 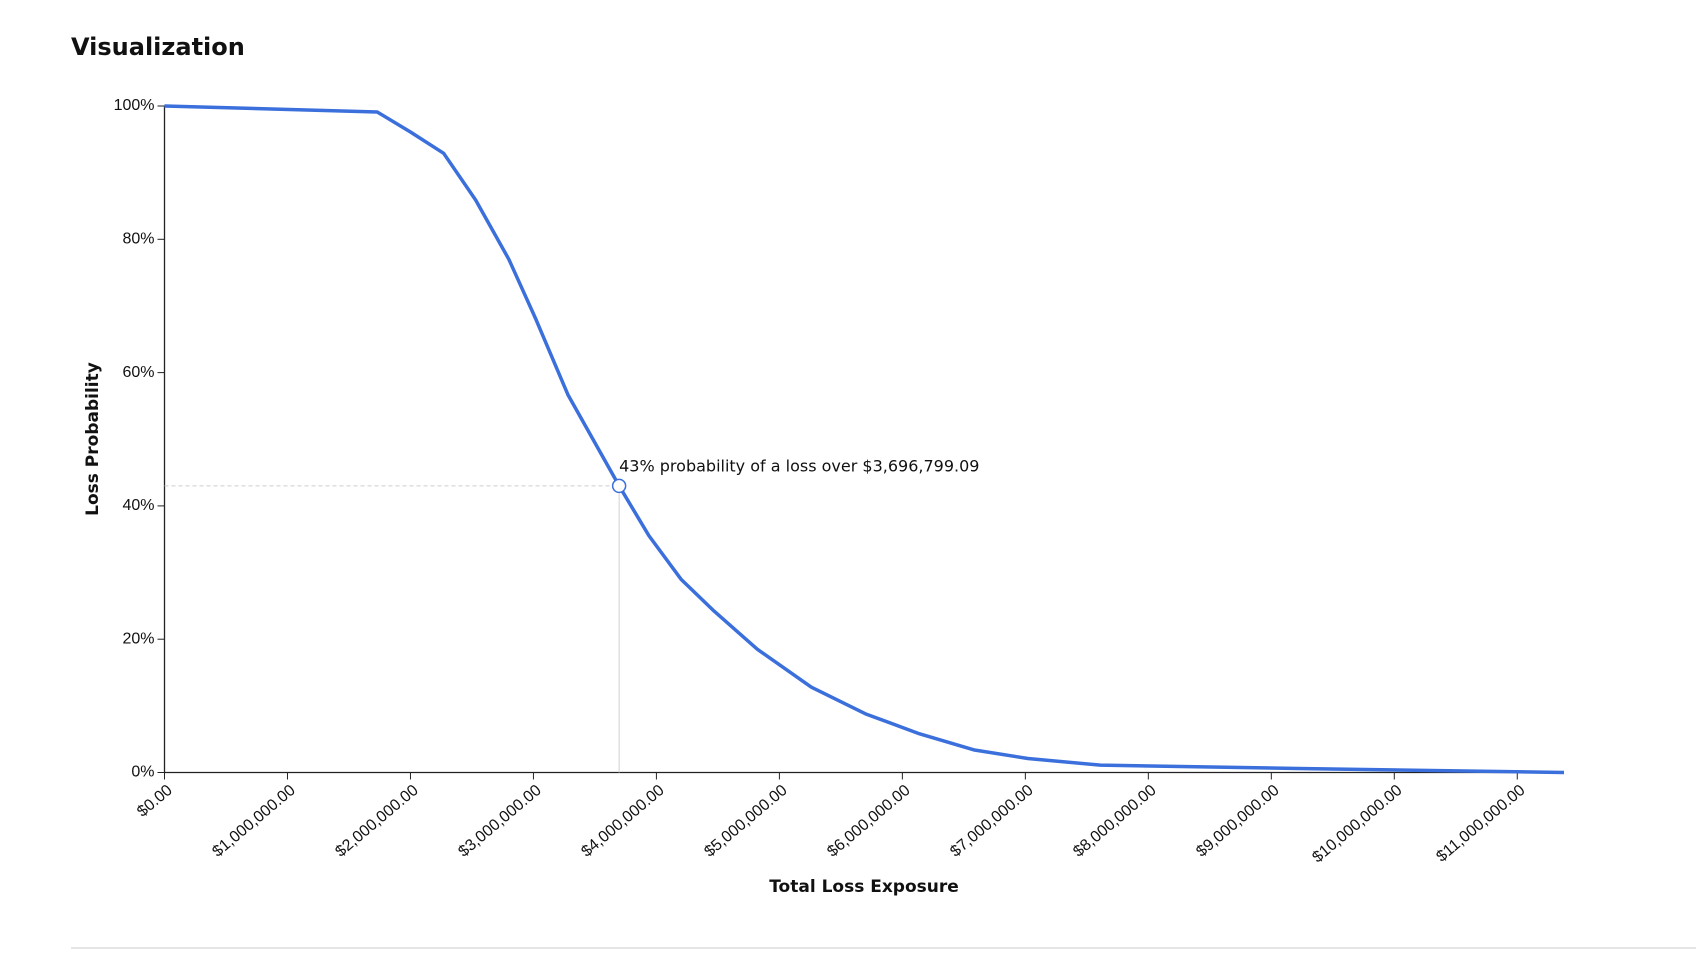 What do you see at coordinates (93, 439) in the screenshot?
I see `y-axis-label: Loss Probability` at bounding box center [93, 439].